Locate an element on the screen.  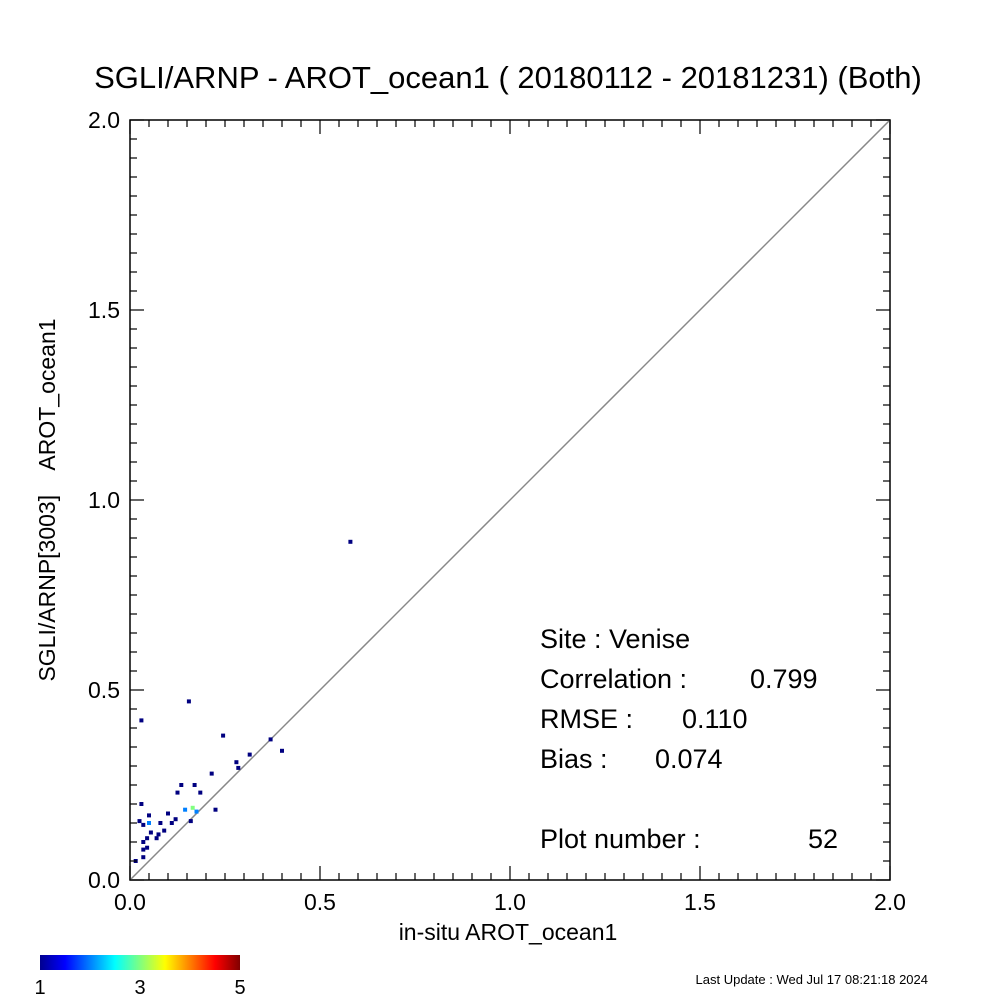
y-tick-label: 1.5 is located at coordinates (104, 310).